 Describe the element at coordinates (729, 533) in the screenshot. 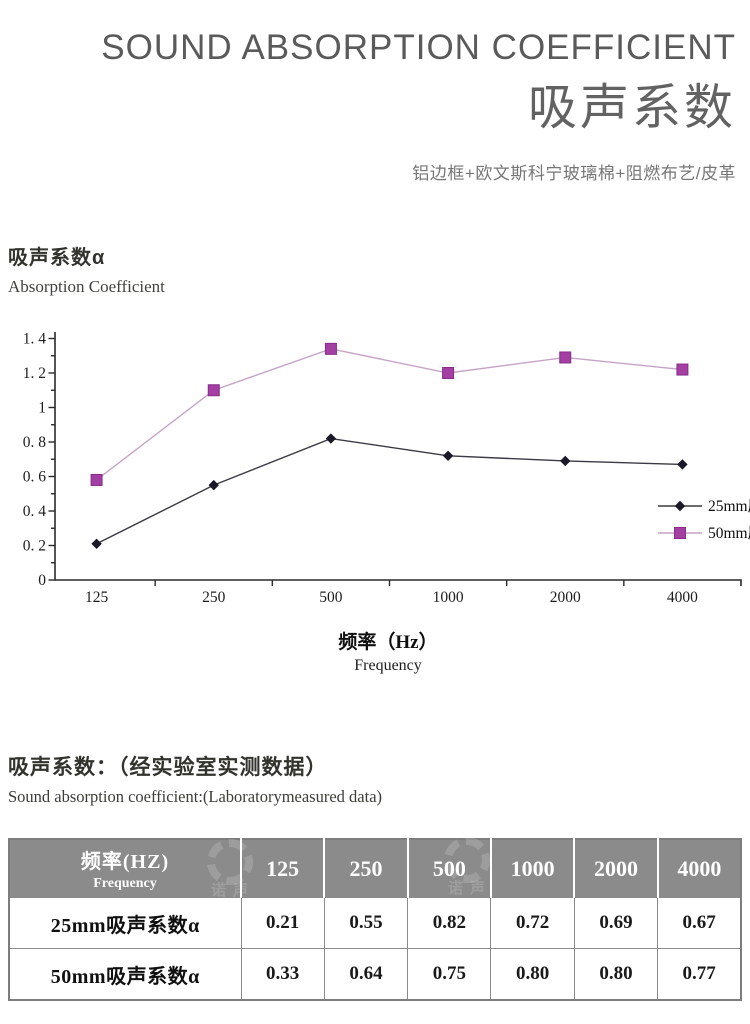

I see `legend-label: 50mm厚` at that location.